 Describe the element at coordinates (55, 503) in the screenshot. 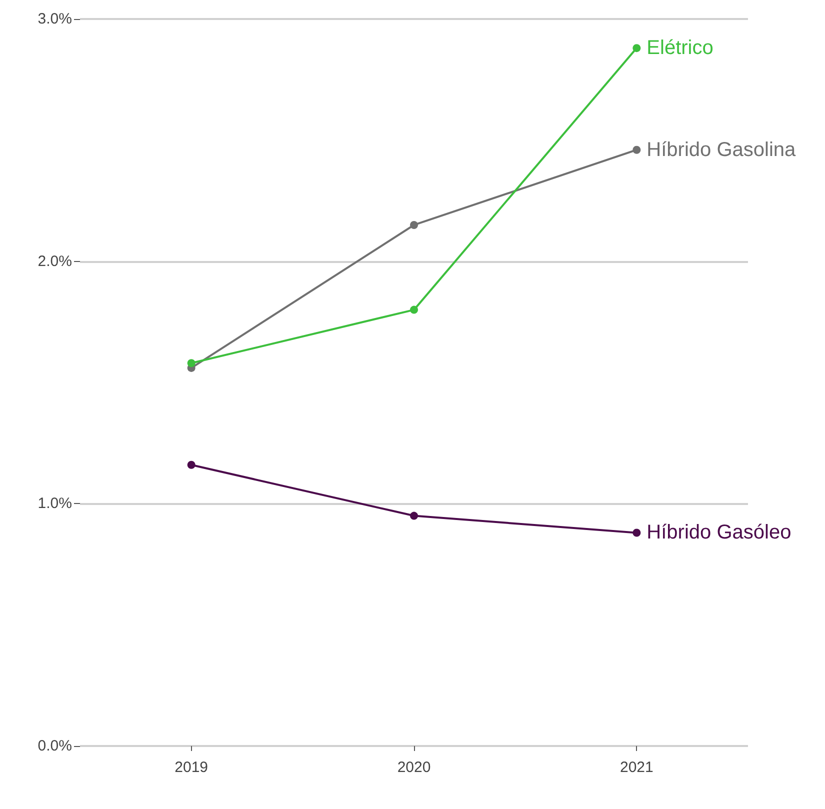

I see `y-tick-label: 1.0%` at that location.